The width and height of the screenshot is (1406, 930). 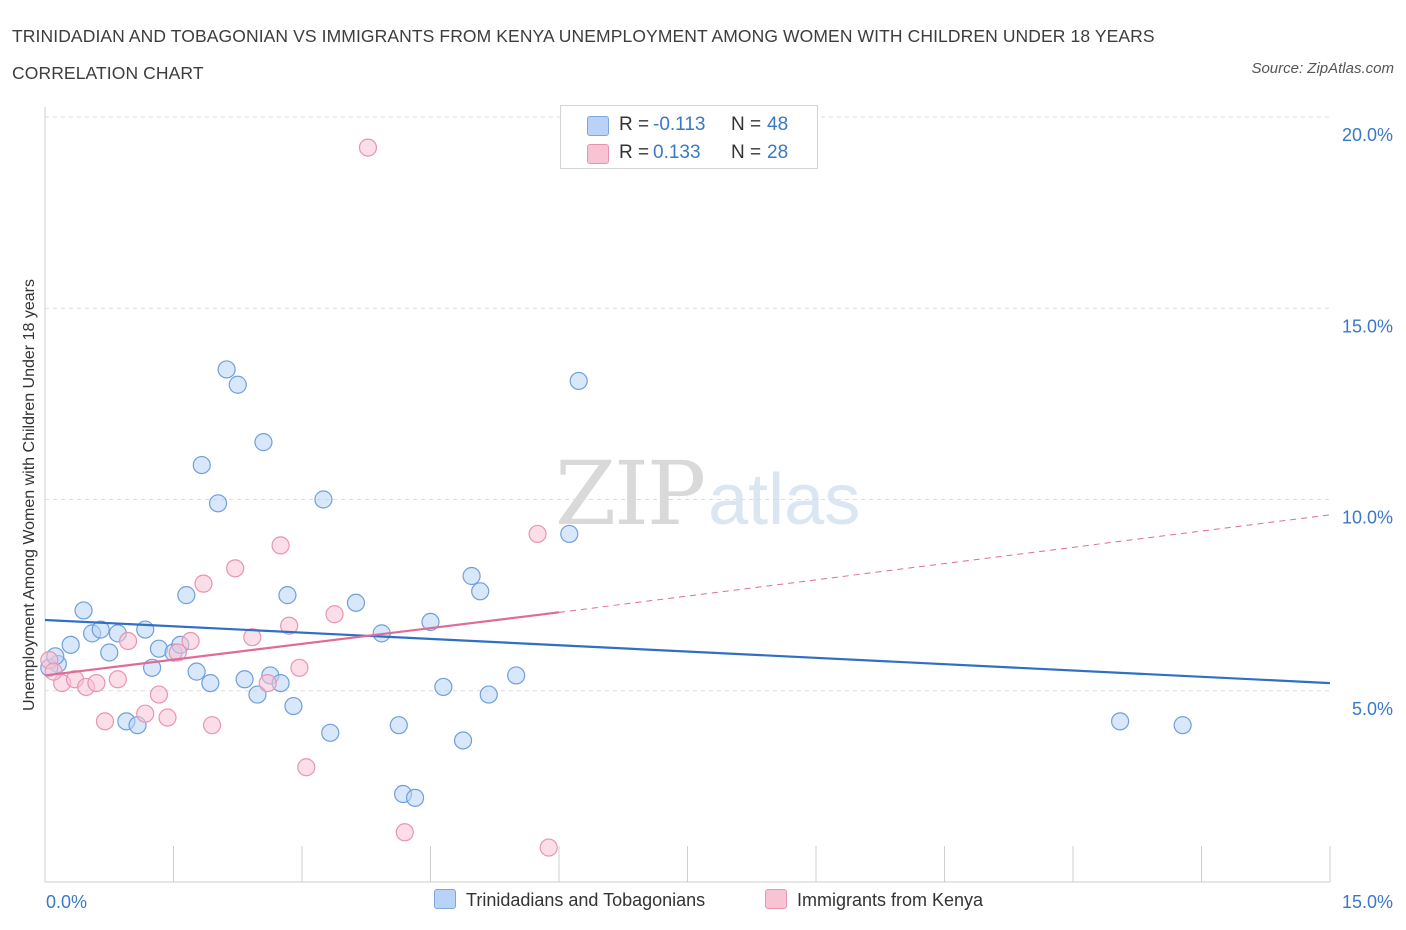 What do you see at coordinates (677, 152) in the screenshot?
I see `legend-r-value: 0.133` at bounding box center [677, 152].